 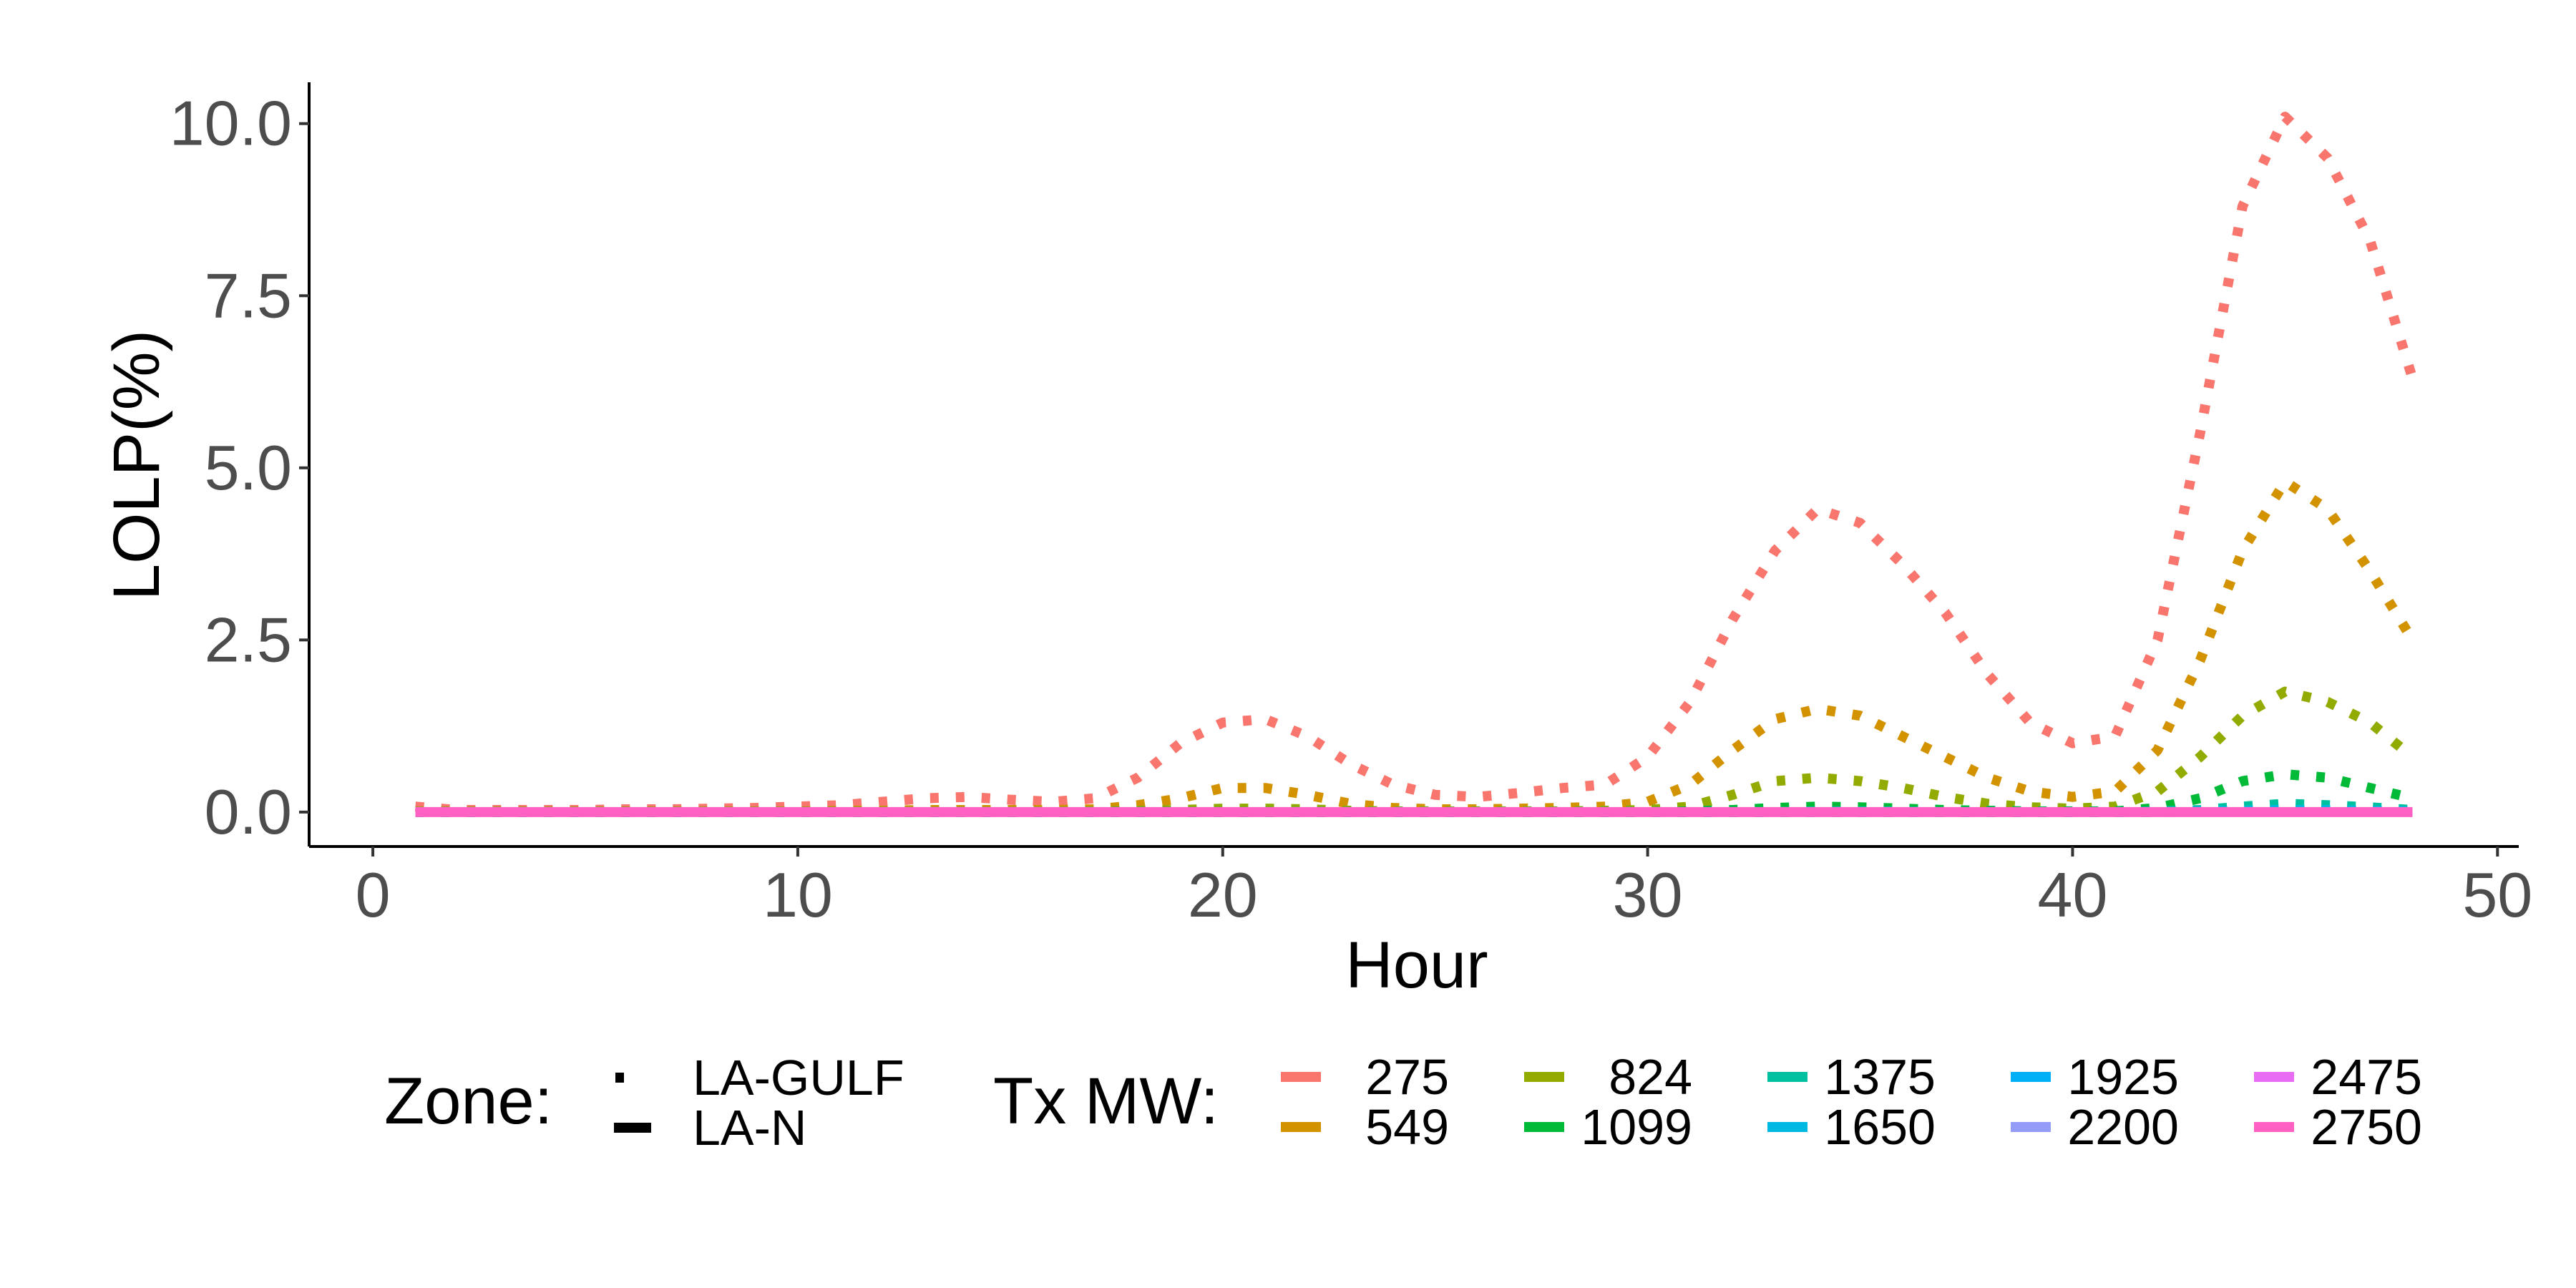 I want to click on y-tick-label: 10.0, so click(x=231, y=123).